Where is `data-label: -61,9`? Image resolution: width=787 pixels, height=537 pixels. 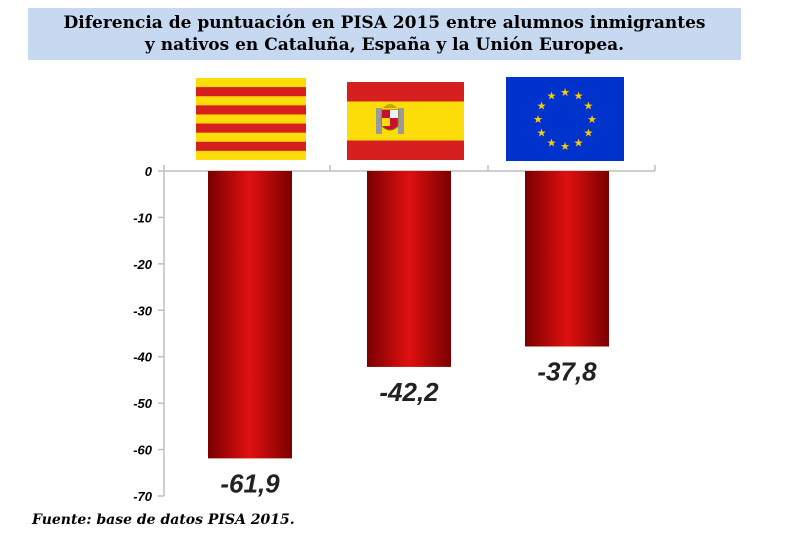
data-label: -61,9 is located at coordinates (250, 483).